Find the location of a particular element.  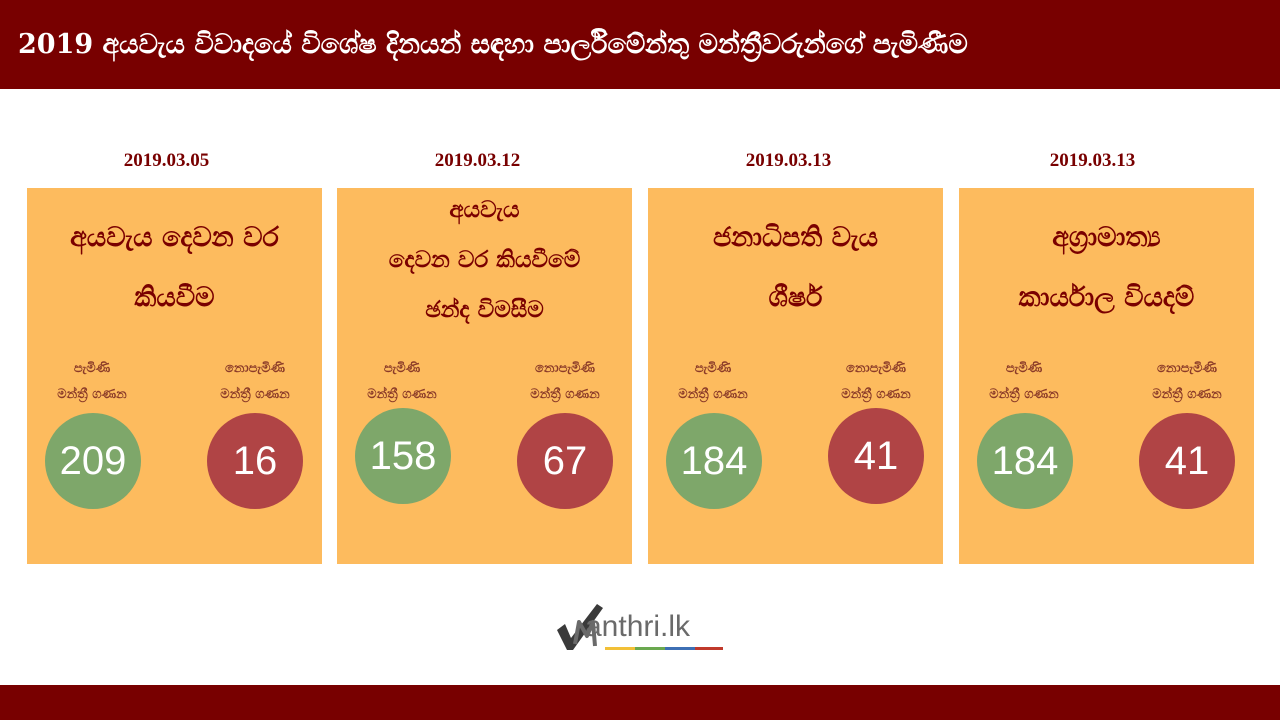

card-title-line: අයවැය දෙවන වර is located at coordinates (174, 237).